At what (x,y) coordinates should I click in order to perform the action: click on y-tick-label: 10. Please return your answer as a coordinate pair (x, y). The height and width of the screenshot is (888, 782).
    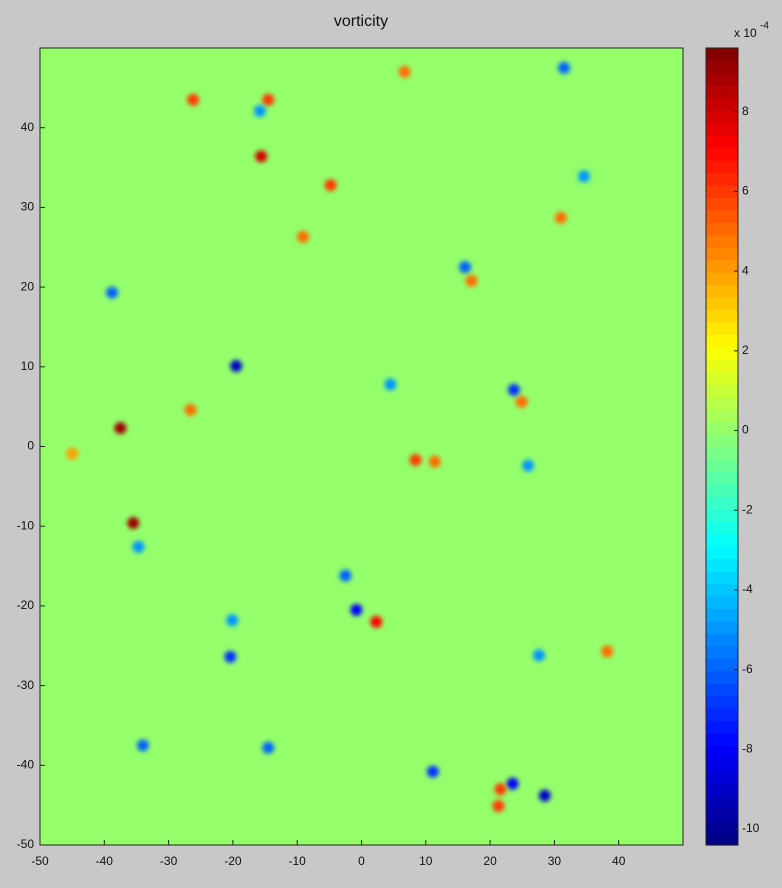
    Looking at the image, I should click on (28, 366).